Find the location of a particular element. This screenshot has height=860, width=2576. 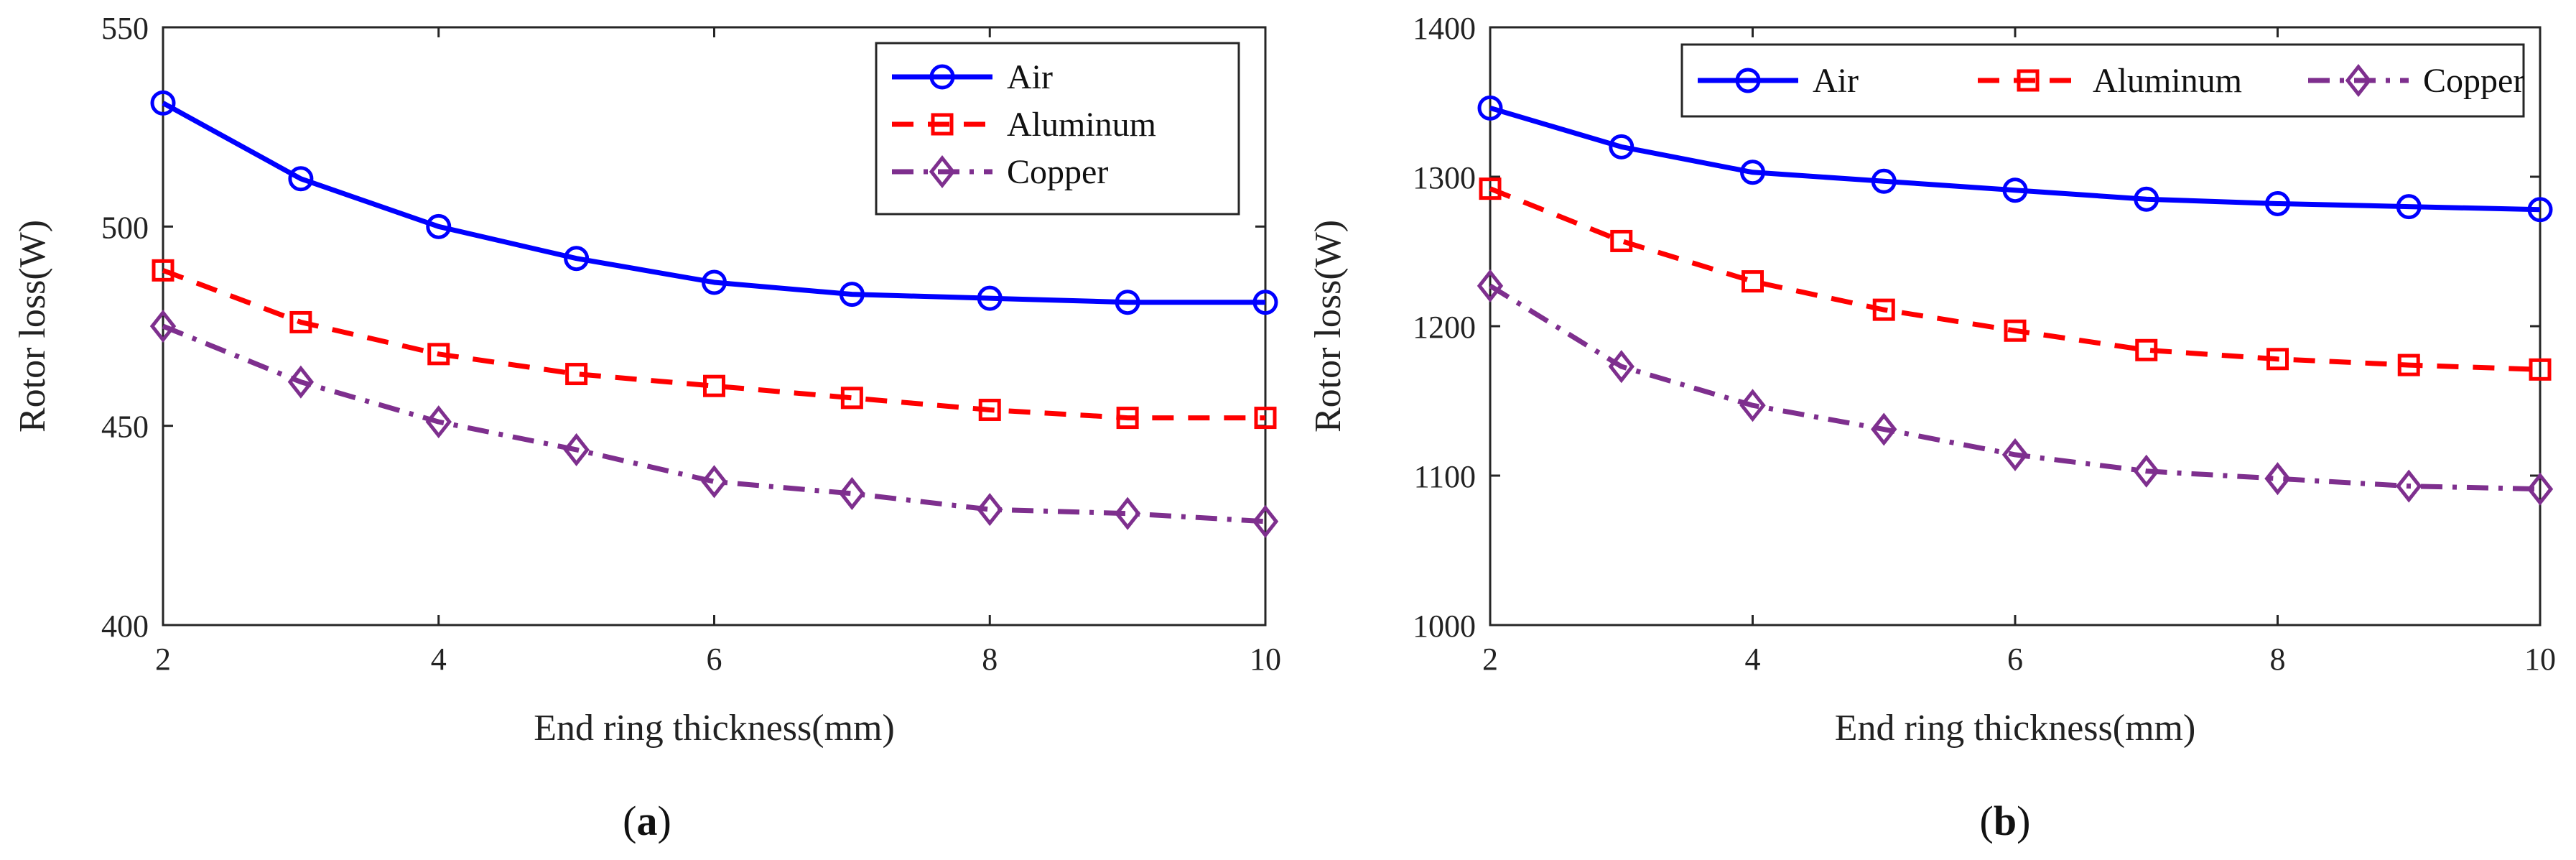

y-tick-label: 1100 is located at coordinates (1445, 476).